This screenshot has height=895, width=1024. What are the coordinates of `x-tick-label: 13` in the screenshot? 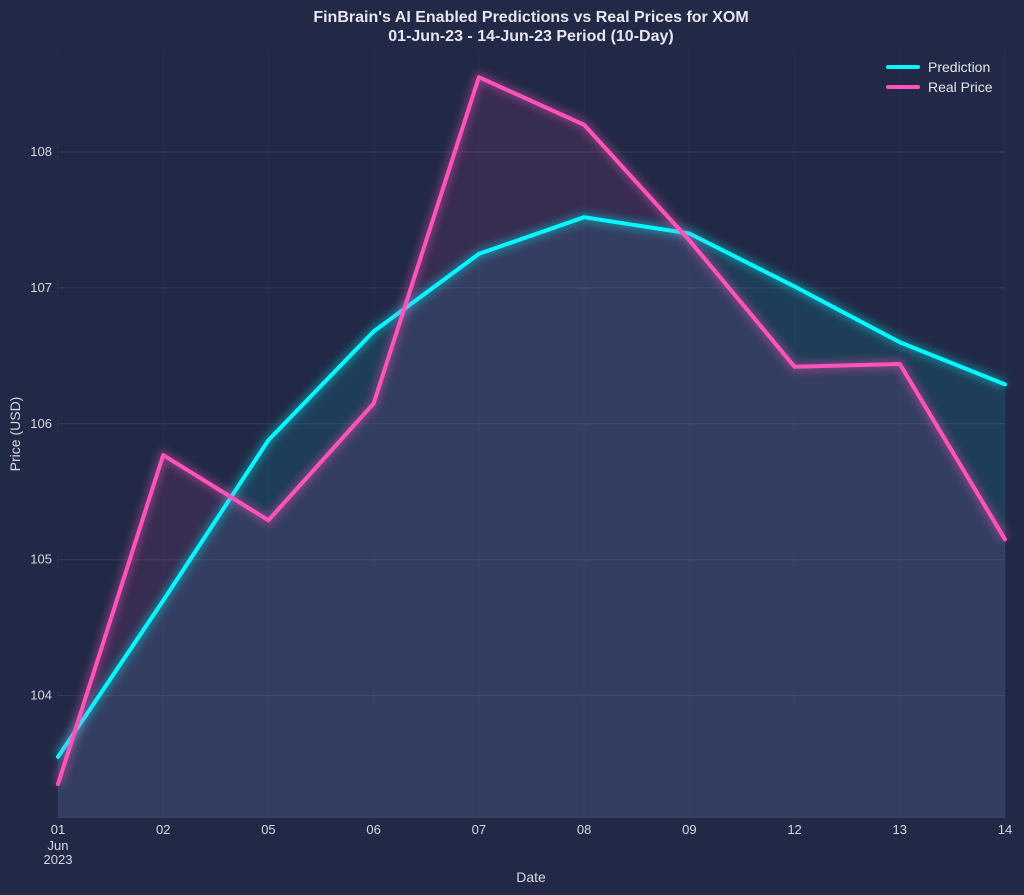 It's located at (900, 829).